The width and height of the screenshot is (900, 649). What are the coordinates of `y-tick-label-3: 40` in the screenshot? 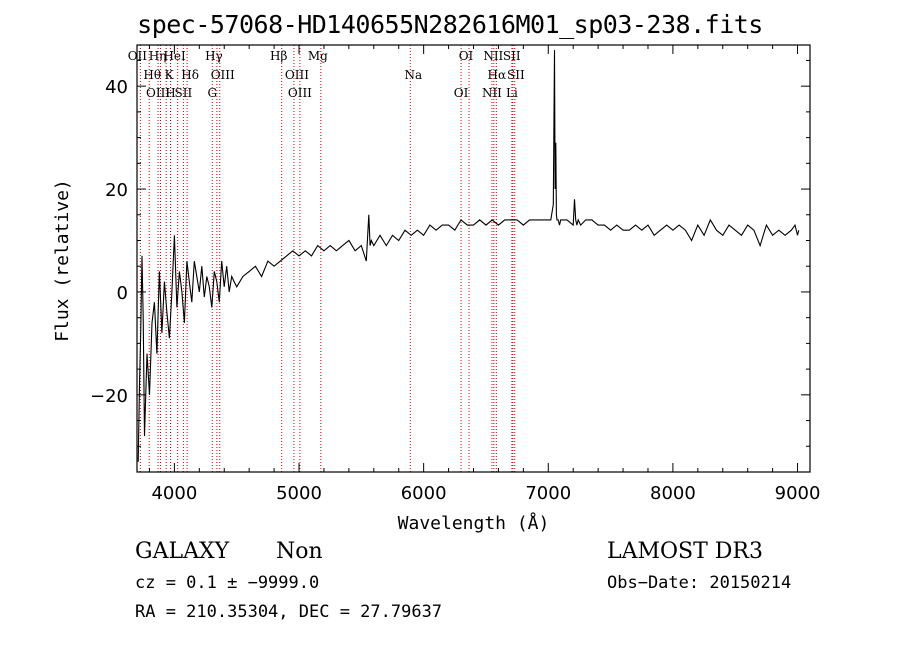 It's located at (116, 87).